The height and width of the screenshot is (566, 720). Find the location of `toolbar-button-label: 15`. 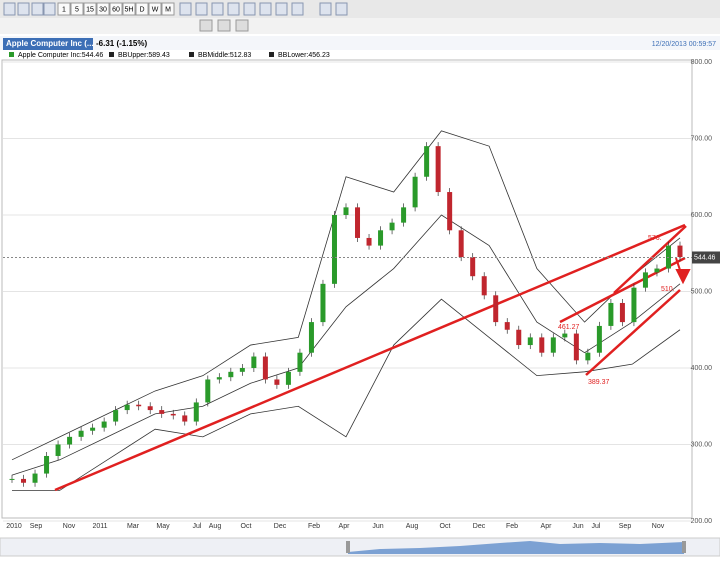

toolbar-button-label: 15 is located at coordinates (90, 9).